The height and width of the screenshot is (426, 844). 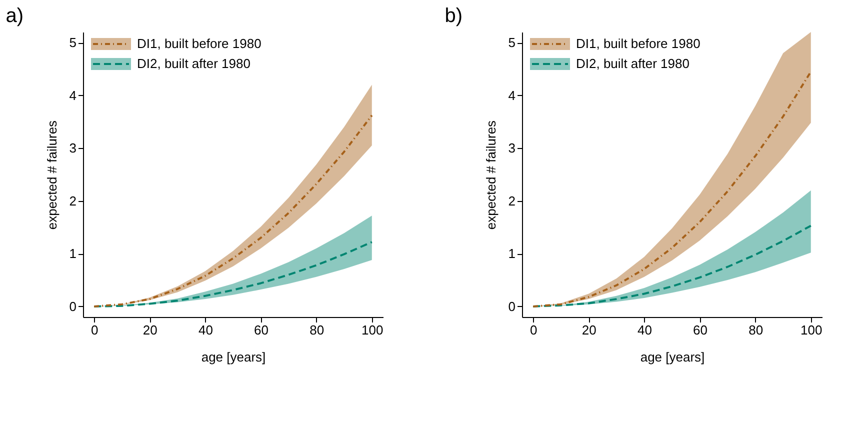 What do you see at coordinates (15, 16) in the screenshot?
I see `chart-title: a)` at bounding box center [15, 16].